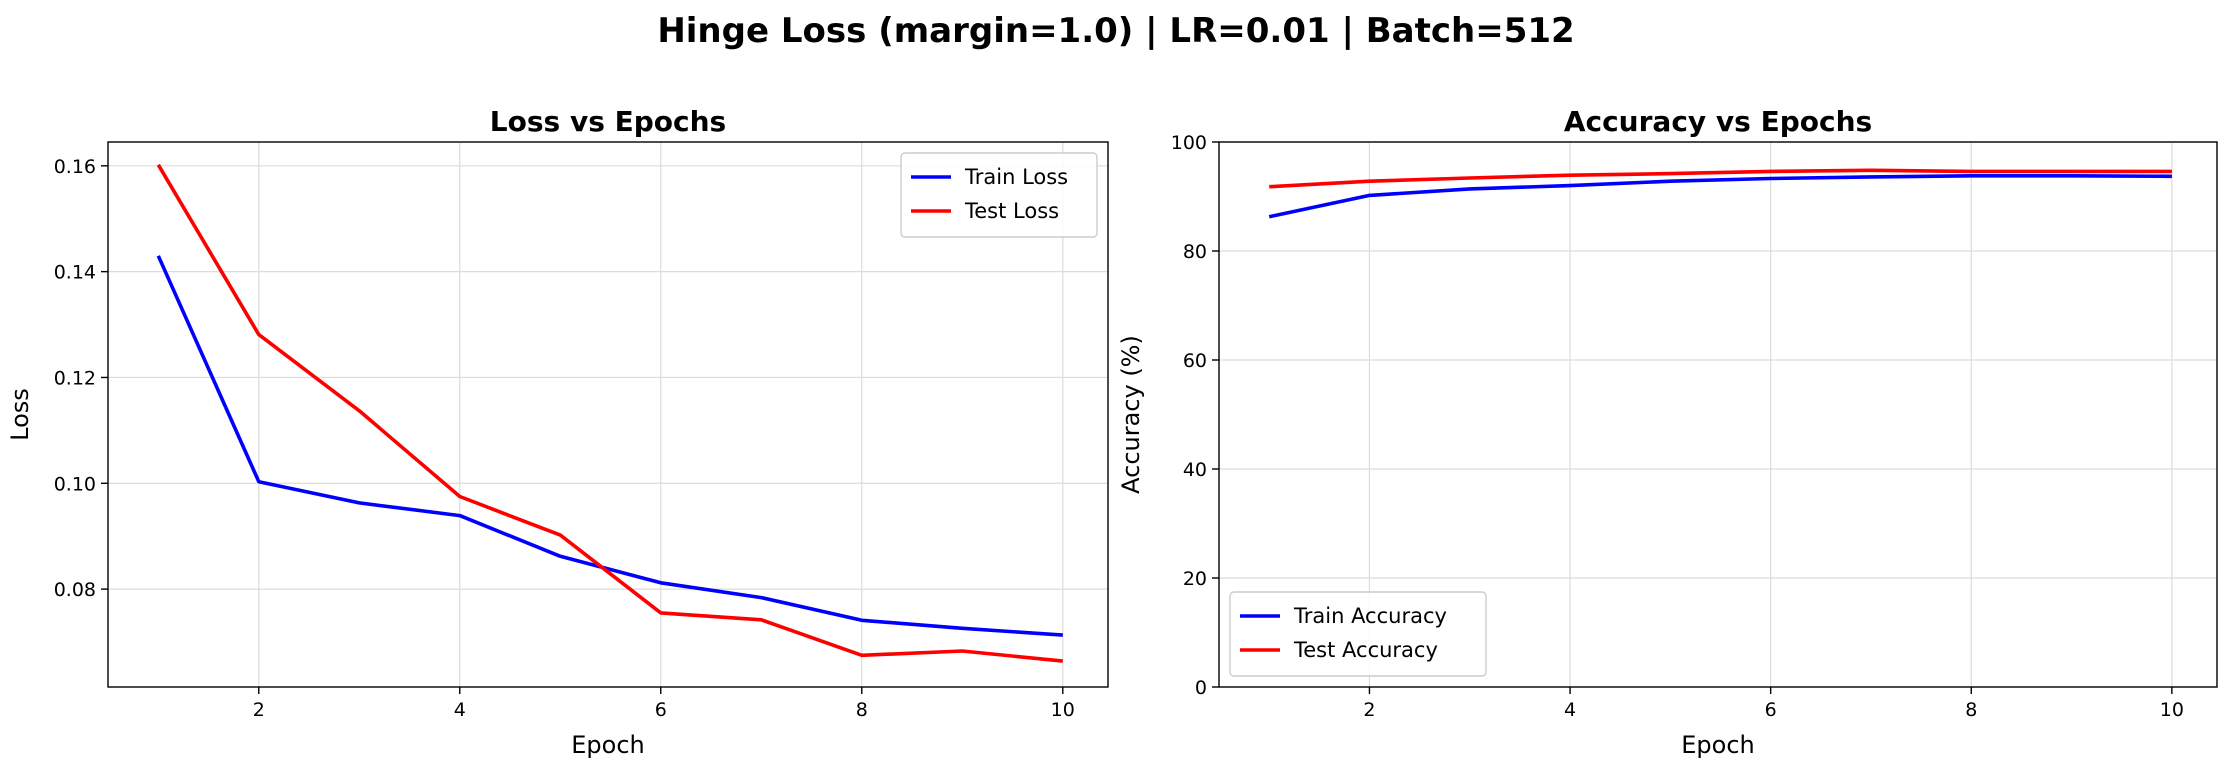 This screenshot has width=2232, height=768. I want to click on y-tick-label: 0.10, so click(75, 484).